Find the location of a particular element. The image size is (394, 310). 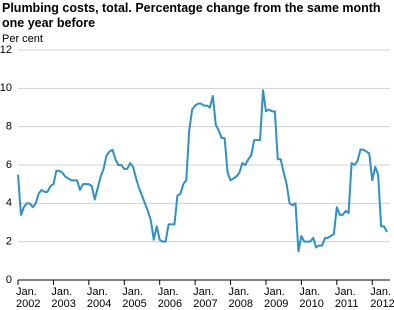

x-tick-label: Jan. 2011 is located at coordinates (346, 298).